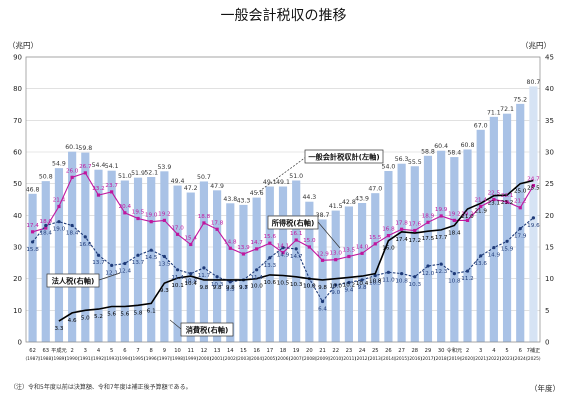 The width and height of the screenshot is (567, 401). I want to click on line-3-label: 10.2, so click(349, 285).